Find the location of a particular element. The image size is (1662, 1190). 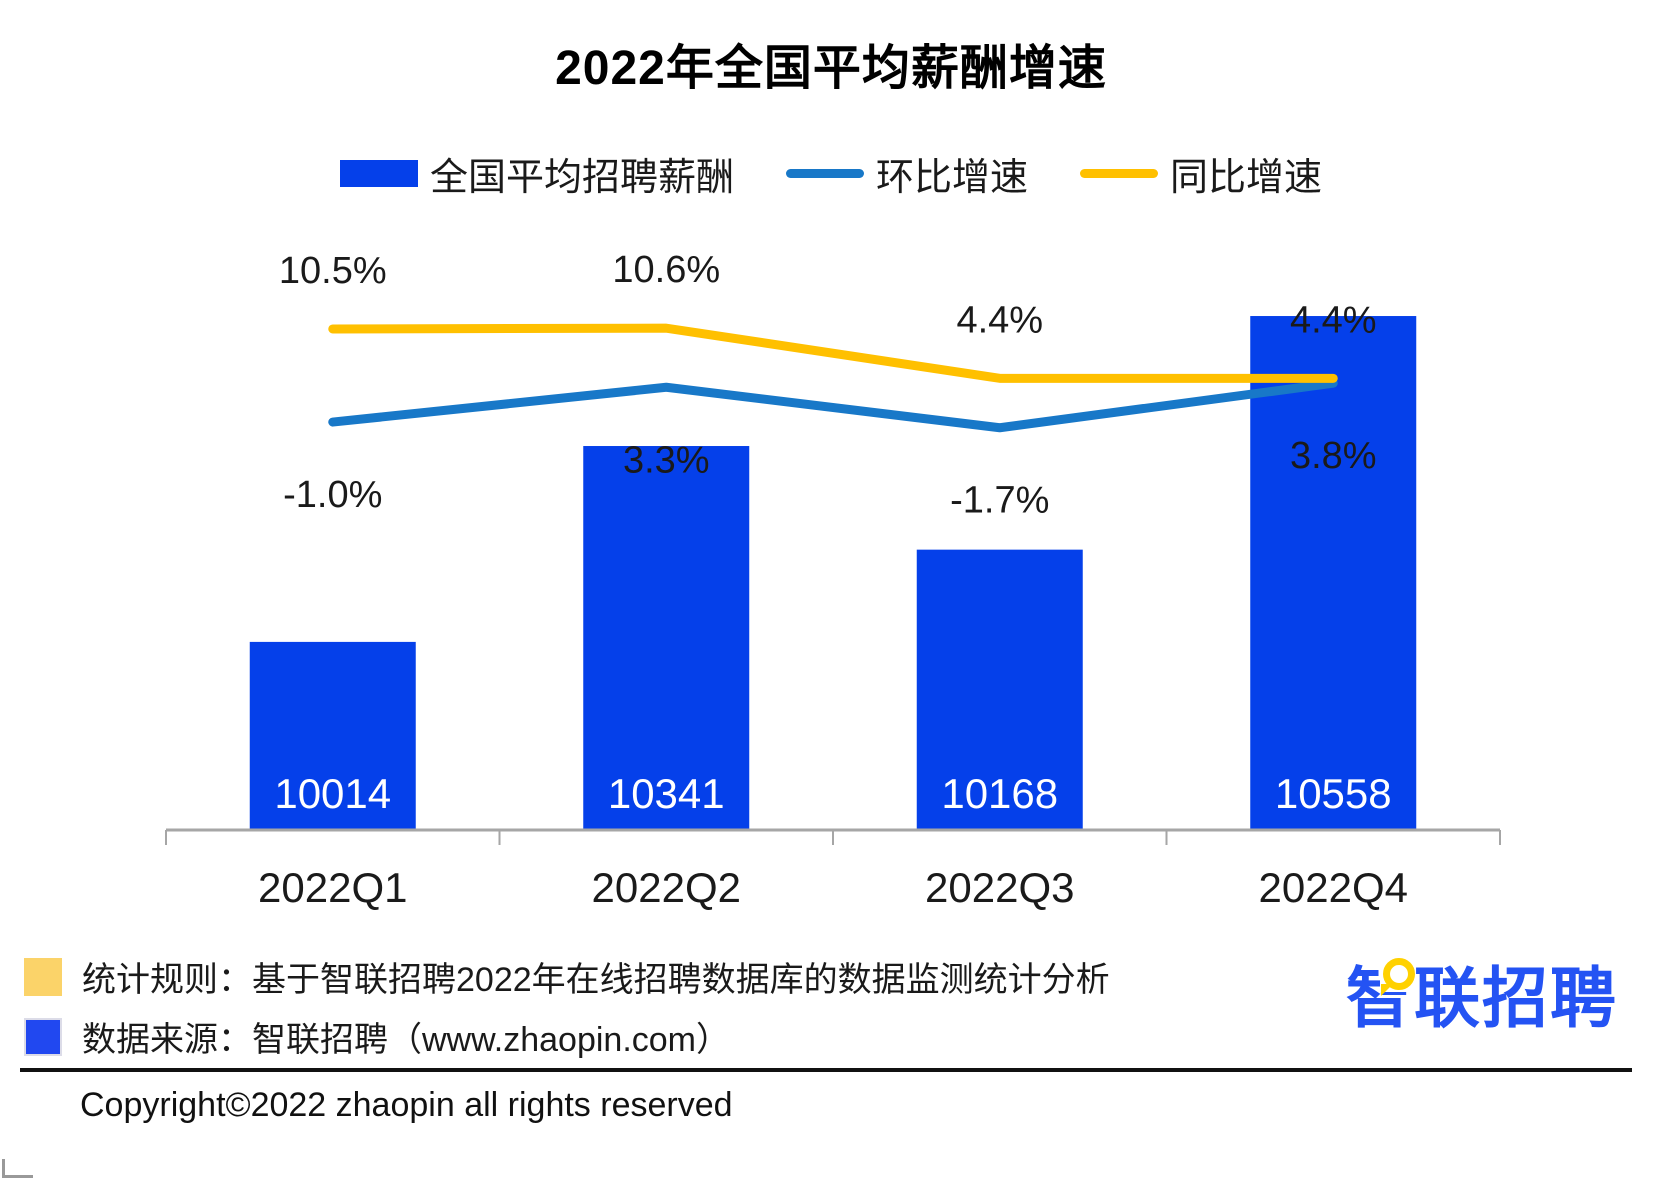

legend-label-salary: 全国平均招聘薪酬 is located at coordinates (581, 178).